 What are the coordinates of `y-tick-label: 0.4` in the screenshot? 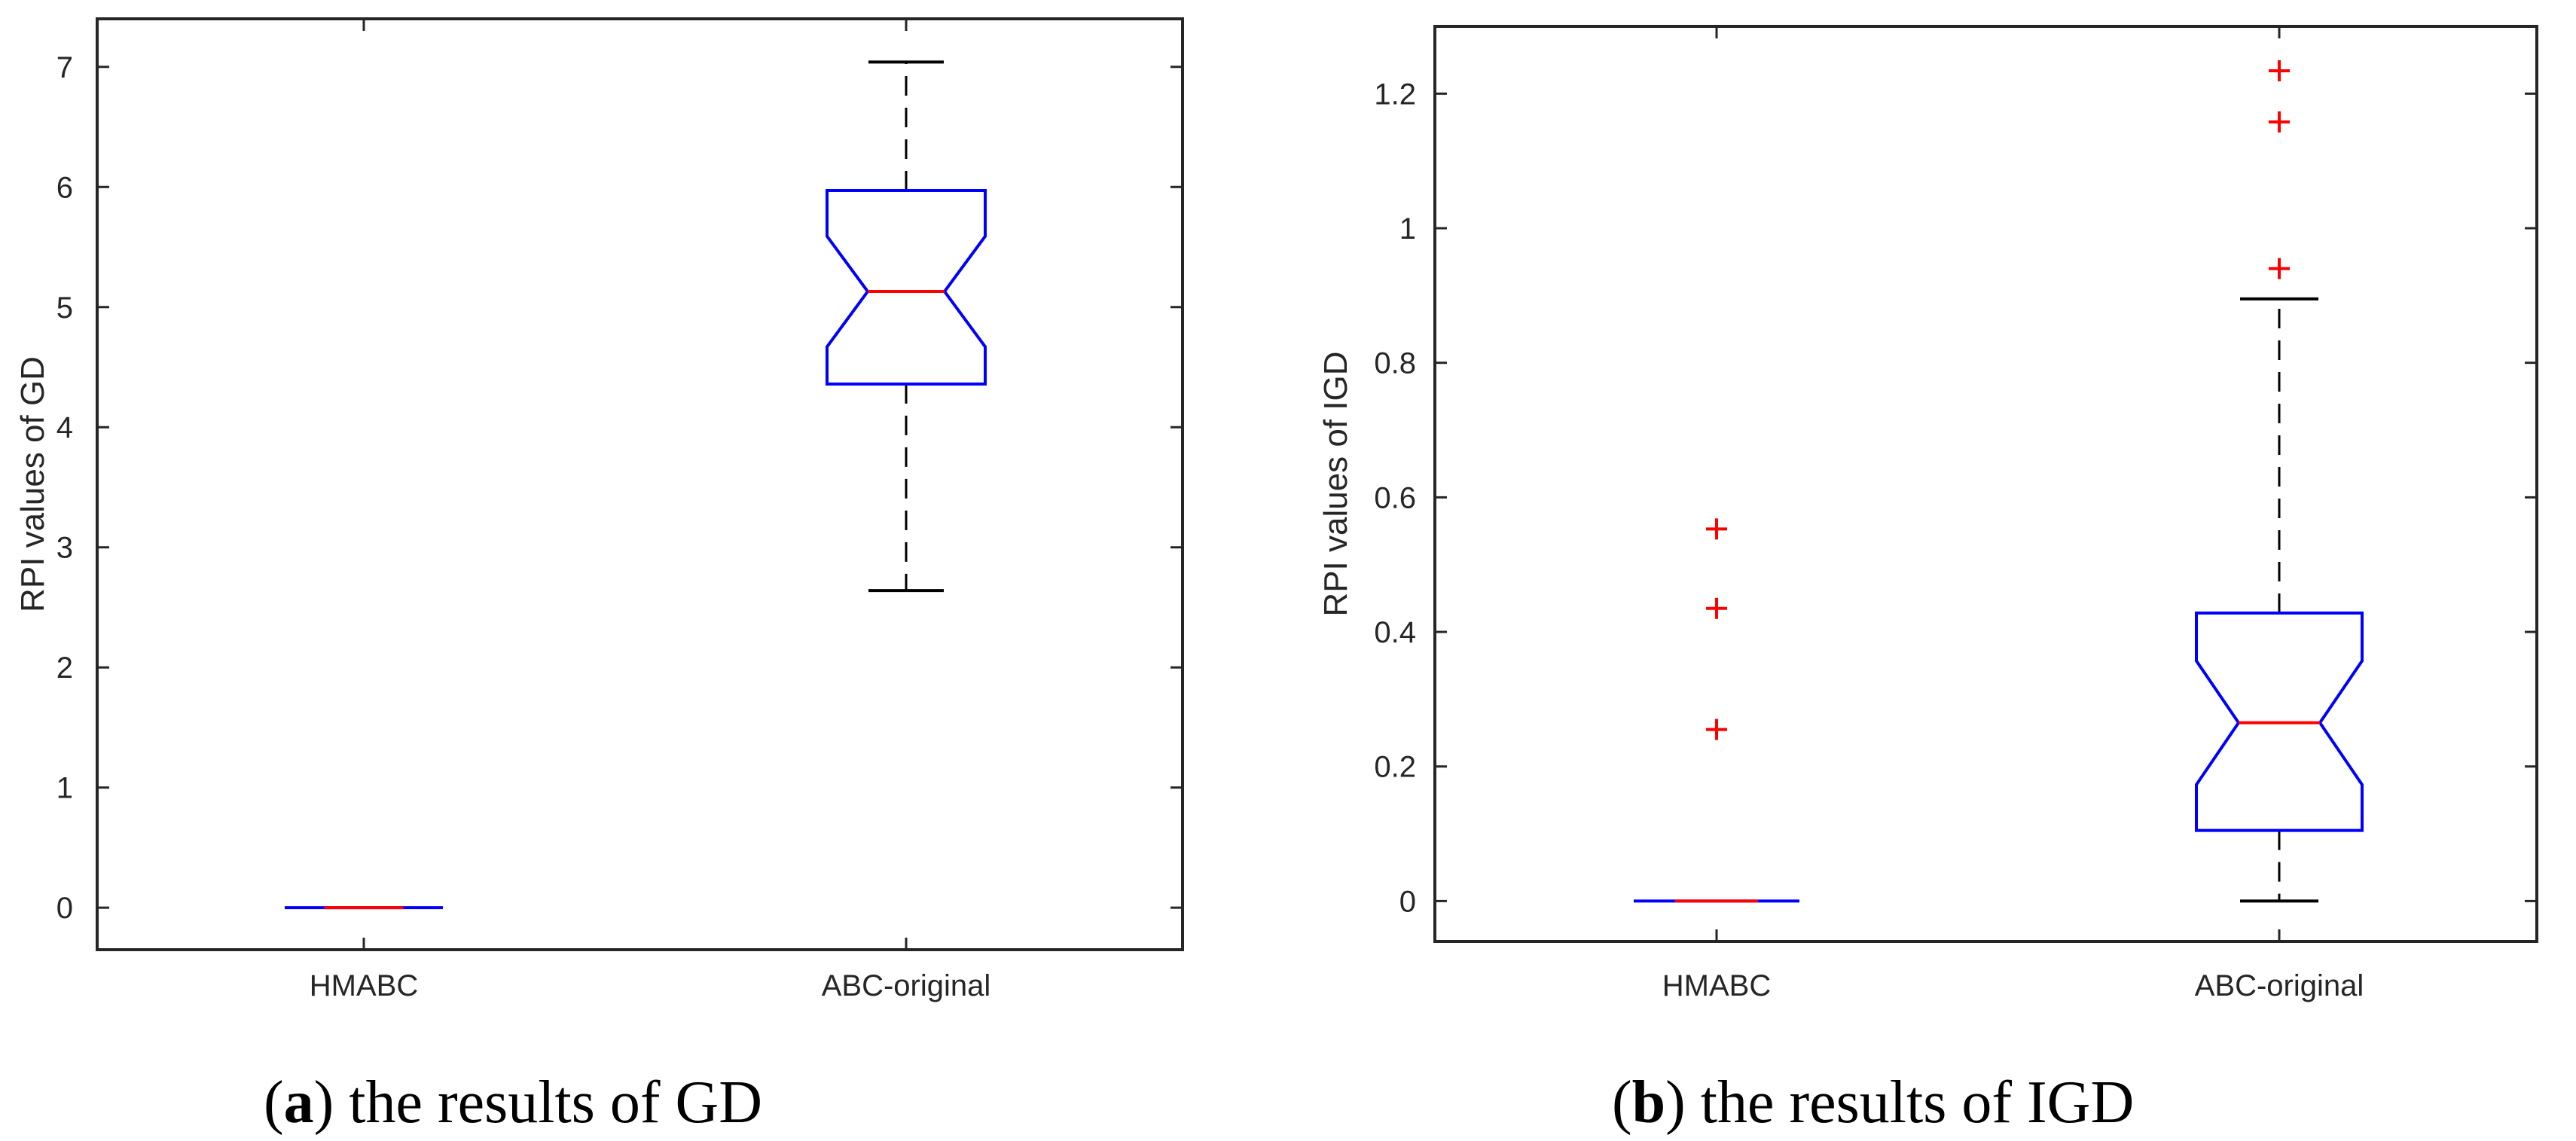 It's located at (1395, 632).